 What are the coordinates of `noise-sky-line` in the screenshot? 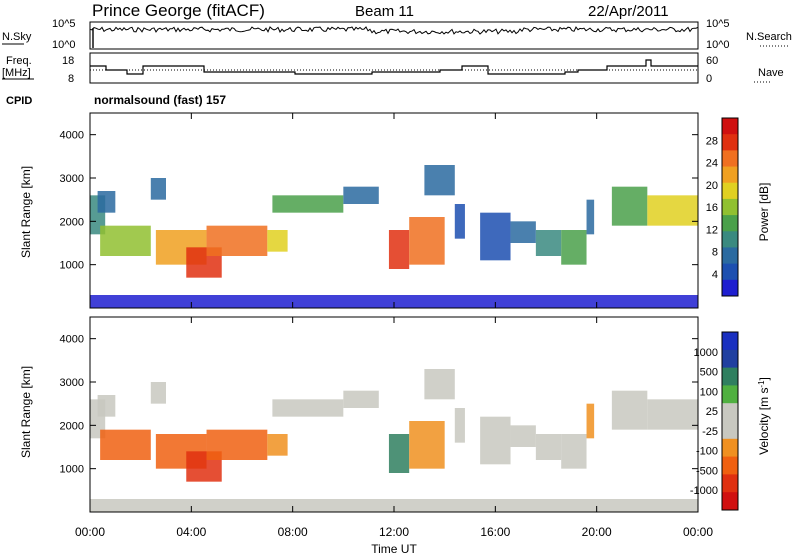 It's located at (394, 30).